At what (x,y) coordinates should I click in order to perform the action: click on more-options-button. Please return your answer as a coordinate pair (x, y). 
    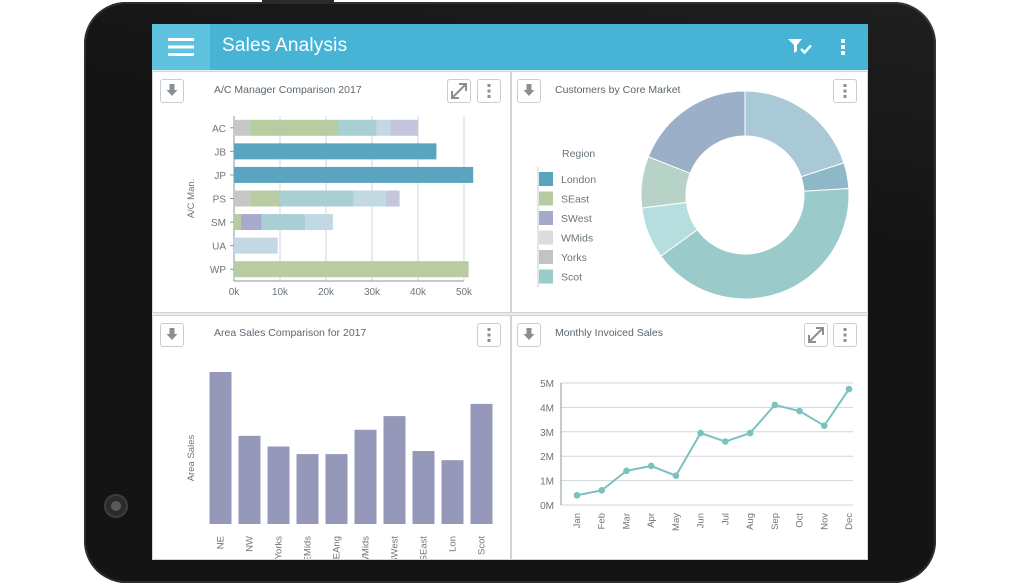
    Looking at the image, I should click on (843, 47).